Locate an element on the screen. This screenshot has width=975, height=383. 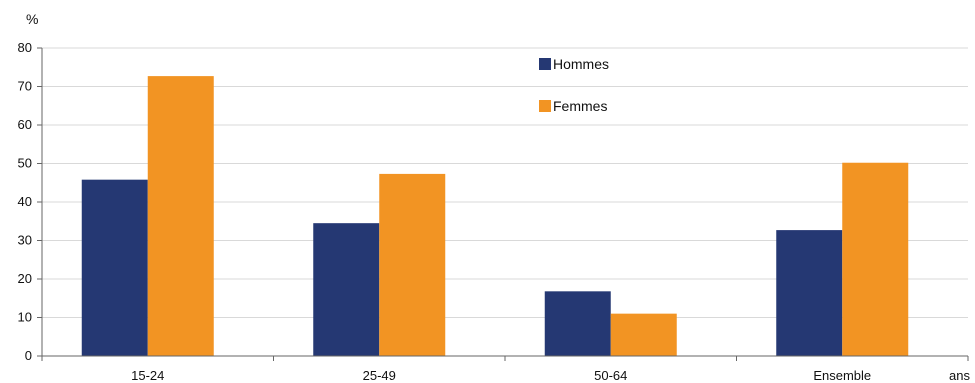
x-tick-label: 15-24 is located at coordinates (147, 375).